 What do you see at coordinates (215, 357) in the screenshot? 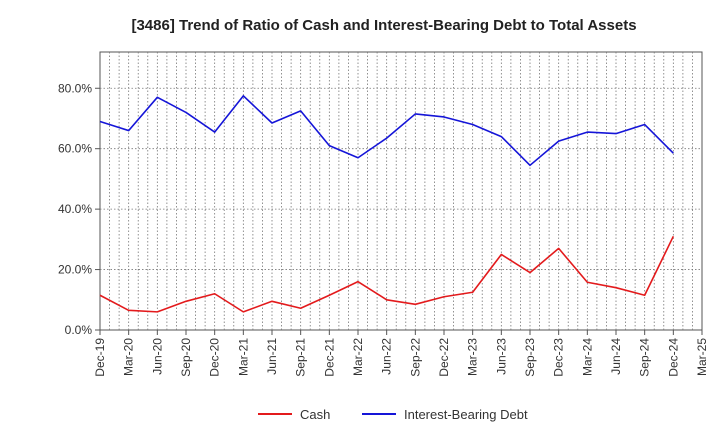
I see `x-tick-label: Dec-20` at bounding box center [215, 357].